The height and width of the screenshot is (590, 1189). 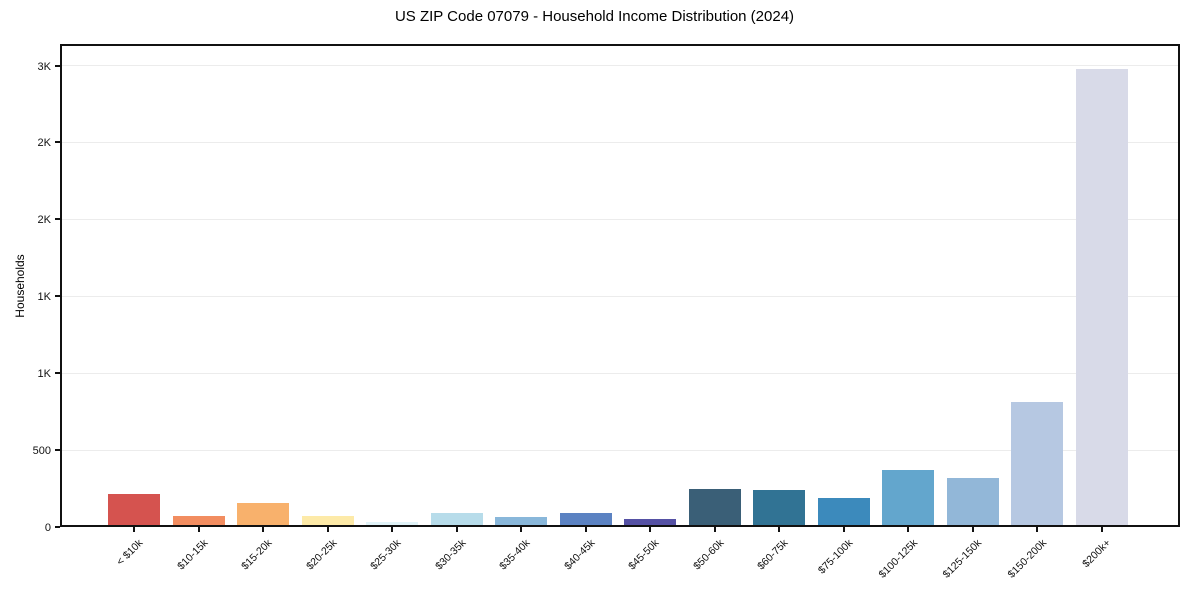 I want to click on x-tick-label: < $10k, so click(x=130, y=552).